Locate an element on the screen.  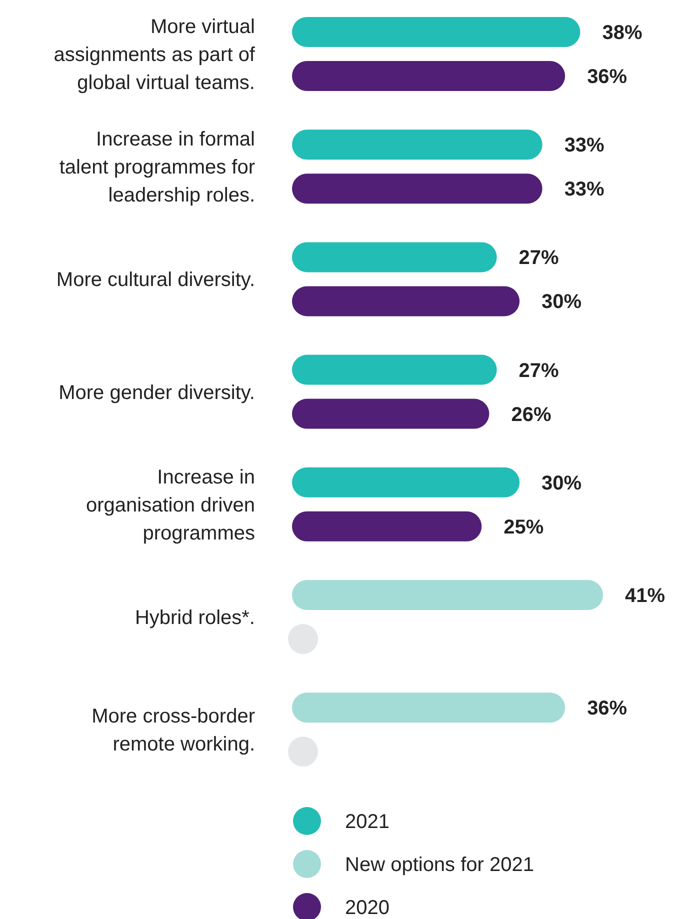
legend-label: 2020 is located at coordinates (367, 908).